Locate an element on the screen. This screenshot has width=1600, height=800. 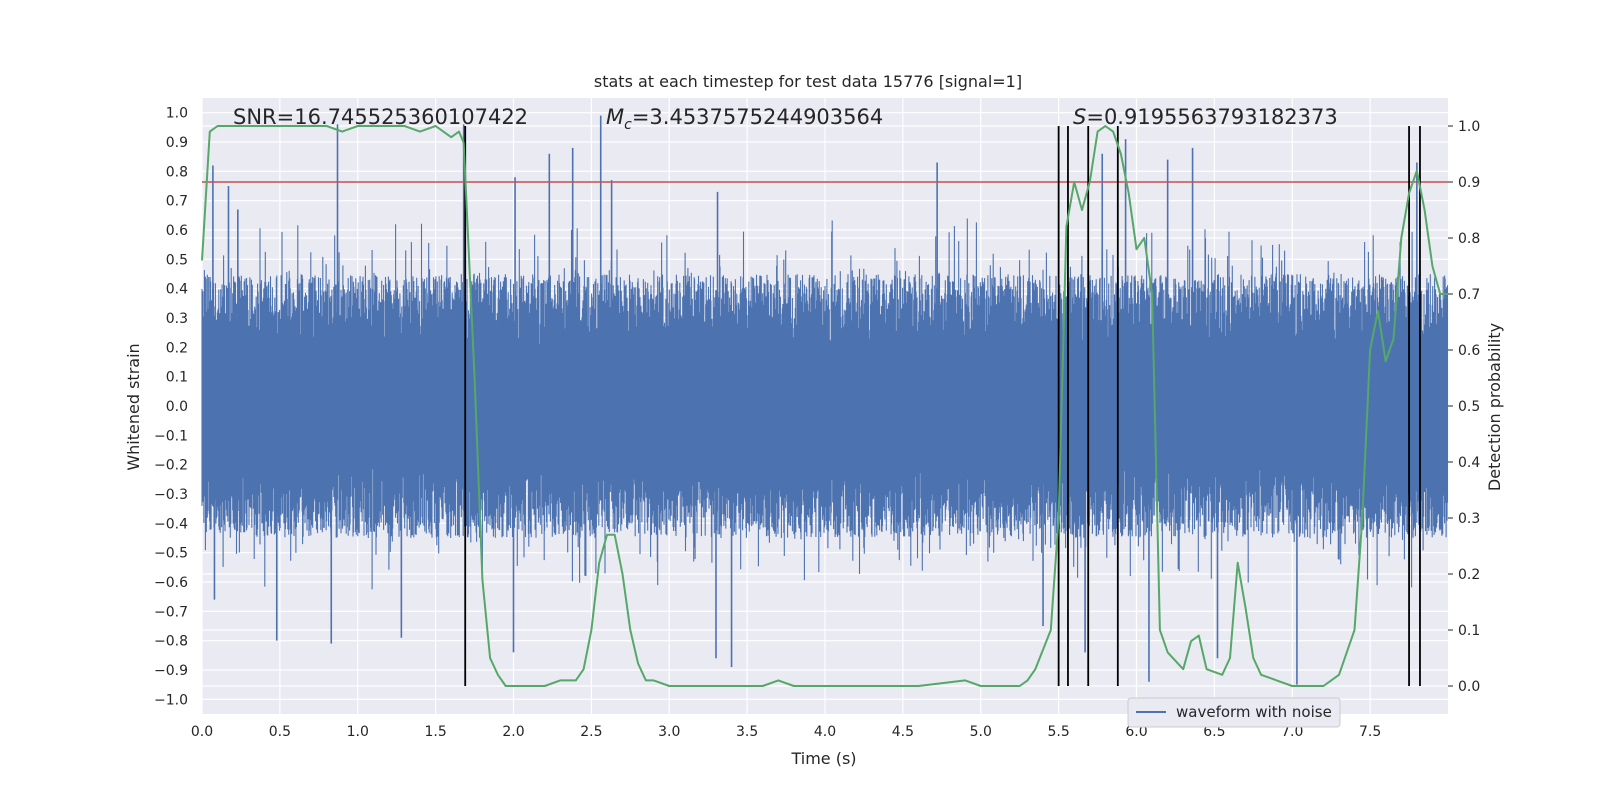
x-tick-label: 1.5 is located at coordinates (435, 732).